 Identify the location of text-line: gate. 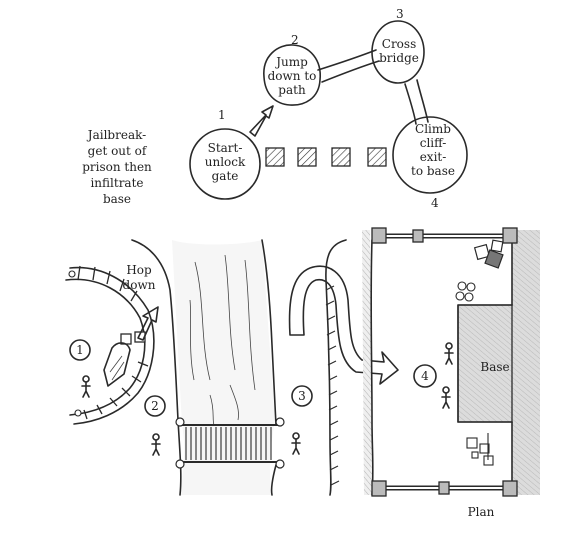
(225, 176).